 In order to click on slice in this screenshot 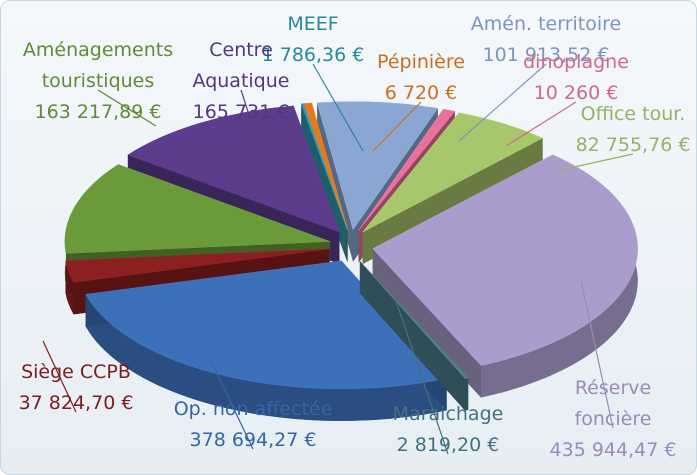, I will do `click(414, 335)`.